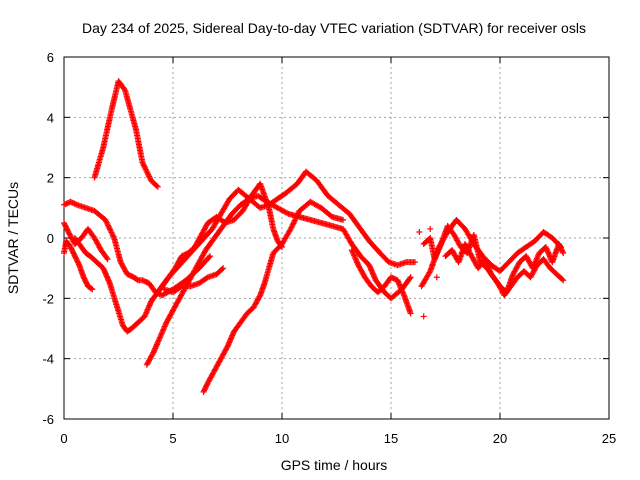  Describe the element at coordinates (282, 438) in the screenshot. I see `x-tick-label: 10` at that location.